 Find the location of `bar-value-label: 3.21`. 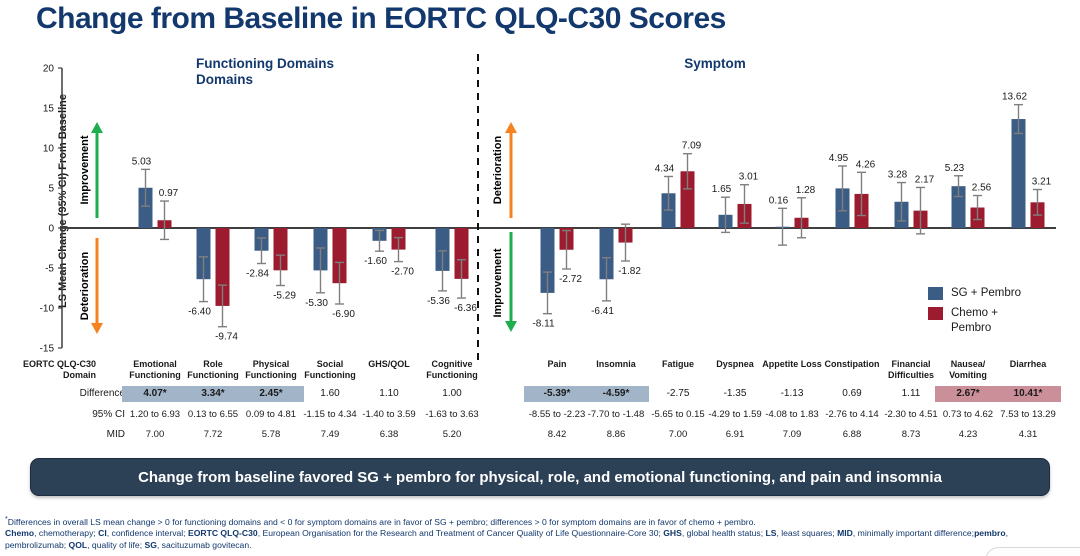

bar-value-label: 3.21 is located at coordinates (1042, 182).